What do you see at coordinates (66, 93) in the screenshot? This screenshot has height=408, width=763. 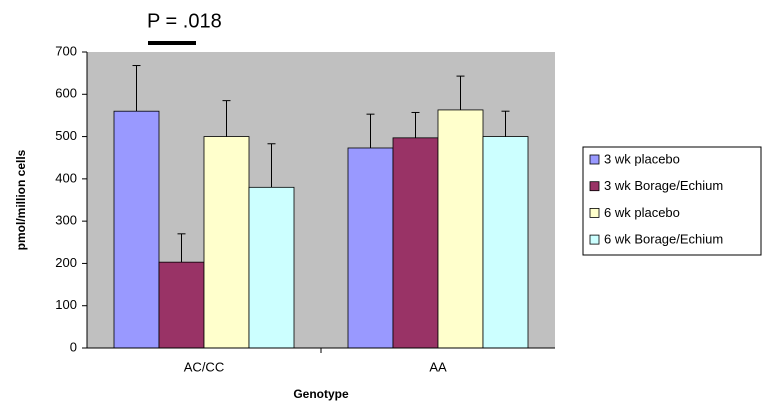 I see `y-tick-label: 600` at bounding box center [66, 93].